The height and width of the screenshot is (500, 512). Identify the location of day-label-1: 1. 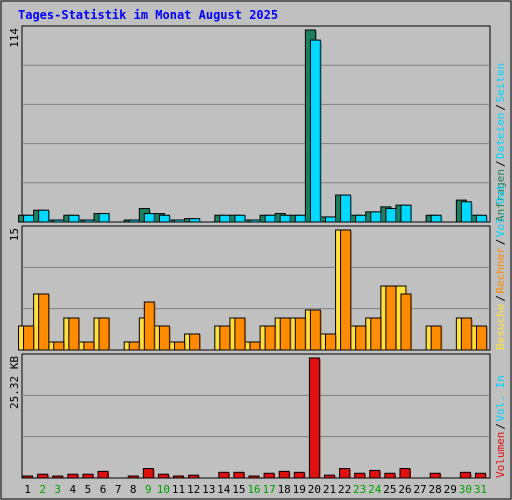
(27, 489).